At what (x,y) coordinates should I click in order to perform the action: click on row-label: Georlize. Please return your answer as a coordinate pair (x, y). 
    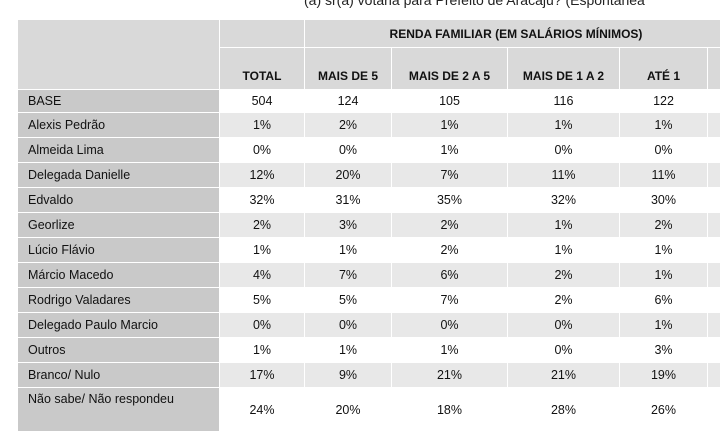
    Looking at the image, I should click on (119, 225).